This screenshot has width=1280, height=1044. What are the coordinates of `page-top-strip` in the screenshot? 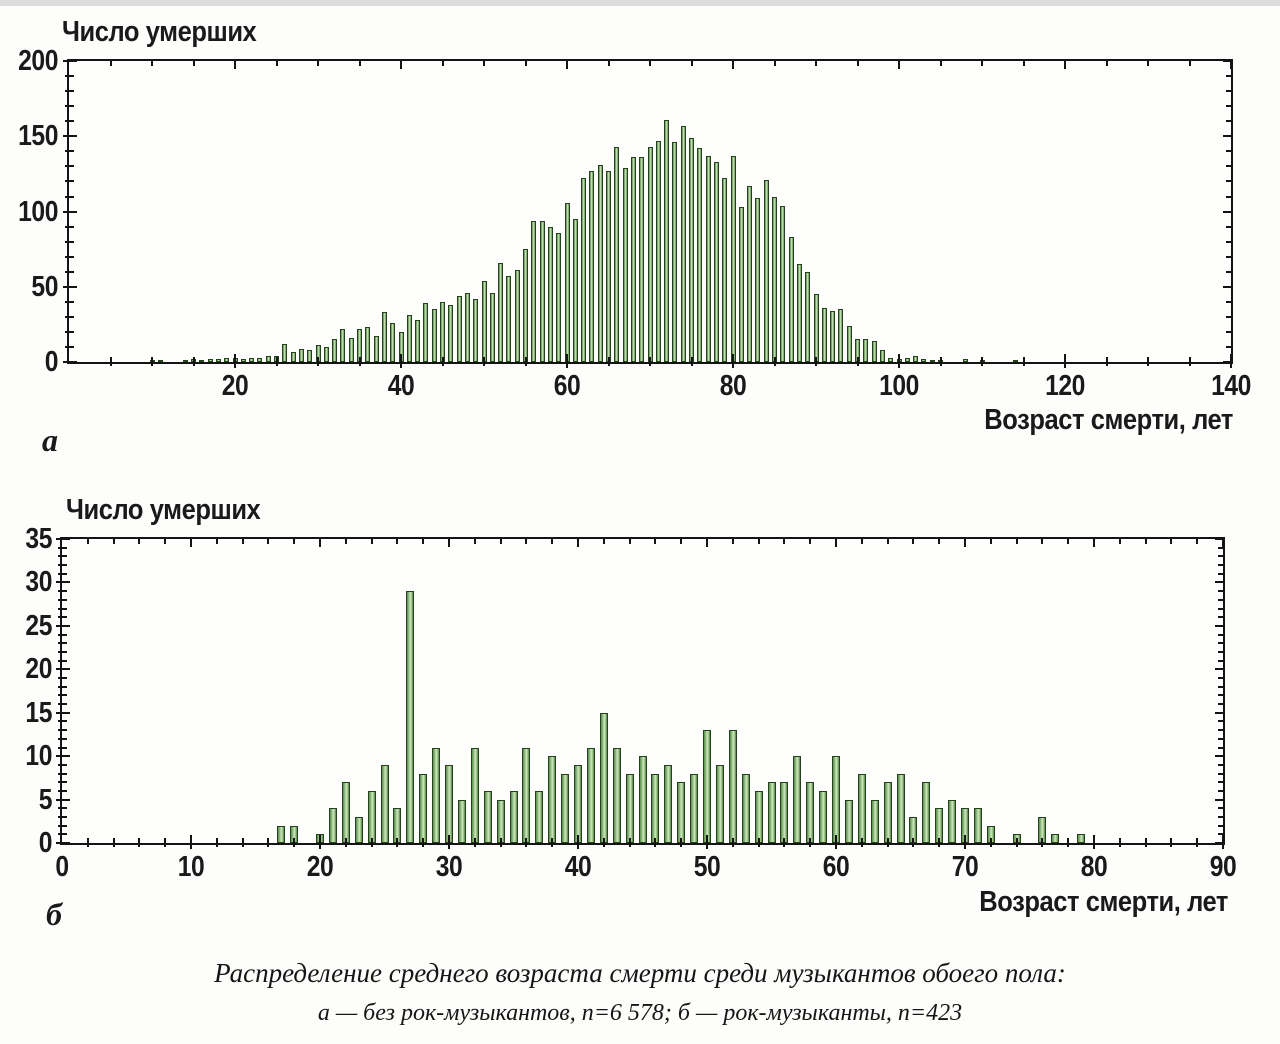 It's located at (640, 3).